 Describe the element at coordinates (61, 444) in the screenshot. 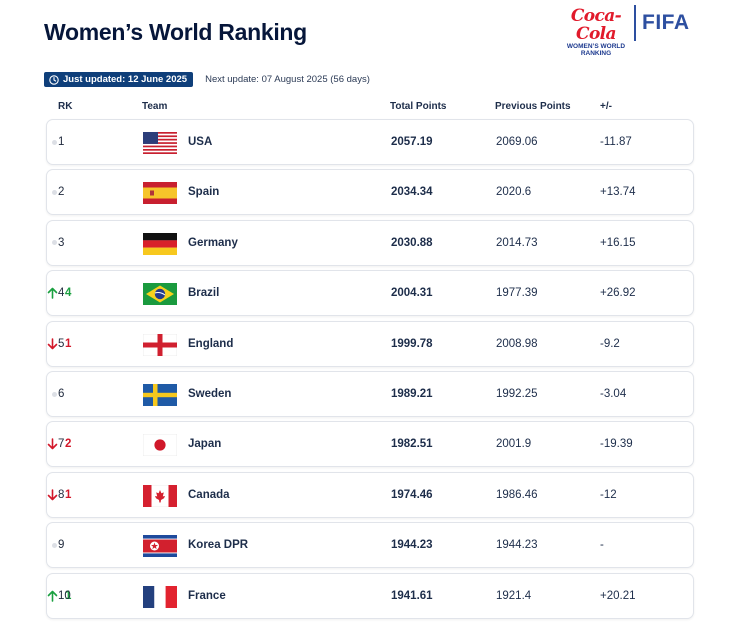

I see `rank-number: 7` at that location.